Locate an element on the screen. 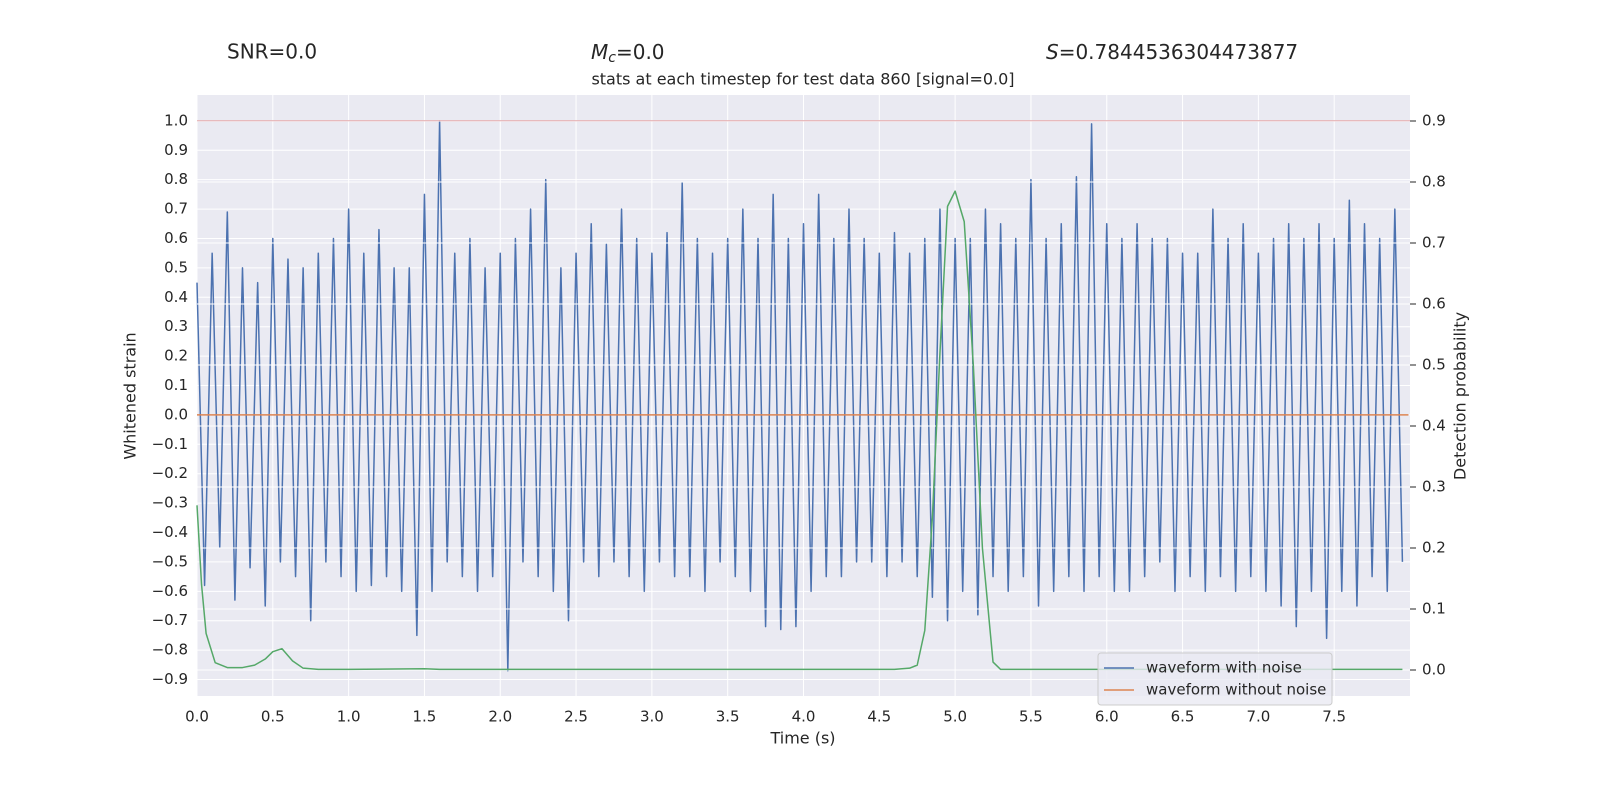 Image resolution: width=1600 pixels, height=800 pixels. x-tick-label: 7.0 is located at coordinates (1258, 717).